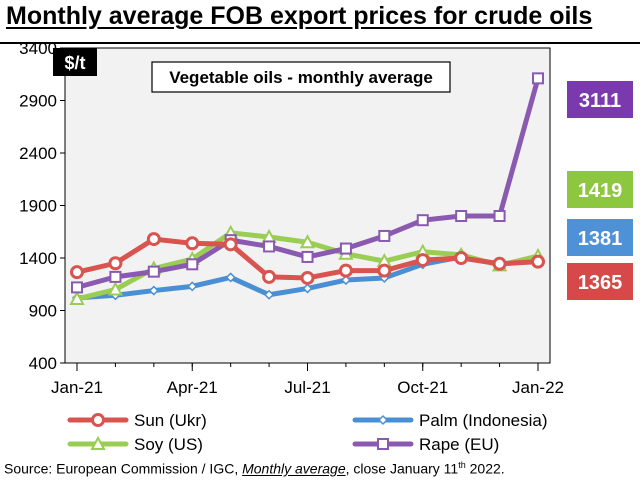 The image size is (640, 498). I want to click on y-tick-label: 400, so click(43, 363).